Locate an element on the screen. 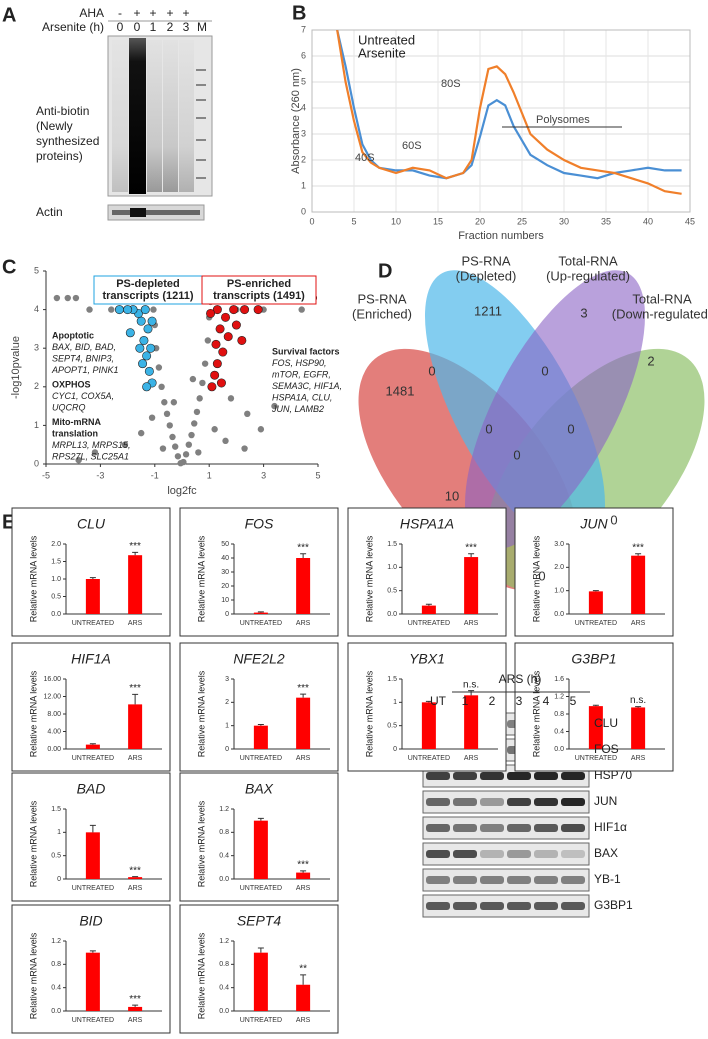 The image size is (708, 1039). blot-strip is located at coordinates (506, 802).